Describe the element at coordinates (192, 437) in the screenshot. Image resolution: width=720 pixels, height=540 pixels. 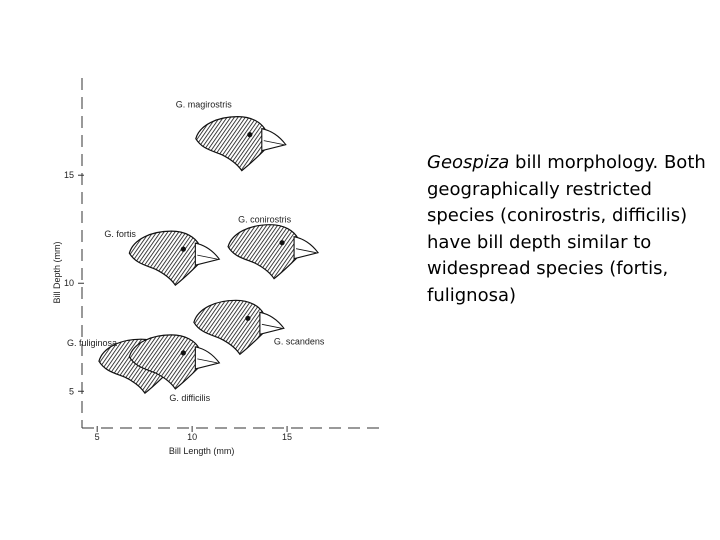
I see `x-tick-label: 10` at that location.